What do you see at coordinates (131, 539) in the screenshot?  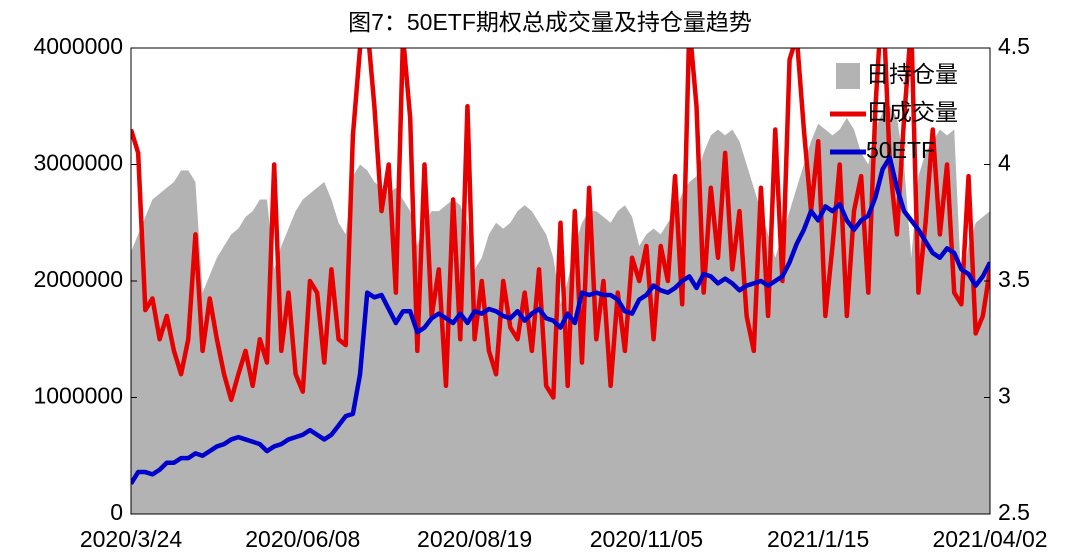 I see `x-tick-label: 2020/3/24` at bounding box center [131, 539].